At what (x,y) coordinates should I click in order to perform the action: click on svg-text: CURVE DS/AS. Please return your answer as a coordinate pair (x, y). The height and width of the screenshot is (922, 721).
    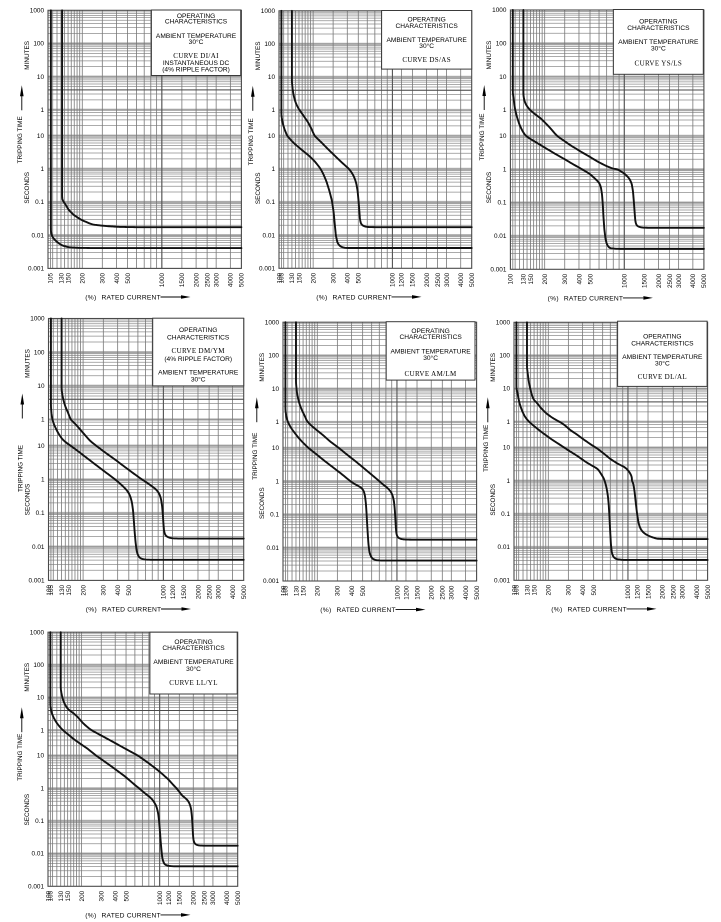
    Looking at the image, I should click on (426, 60).